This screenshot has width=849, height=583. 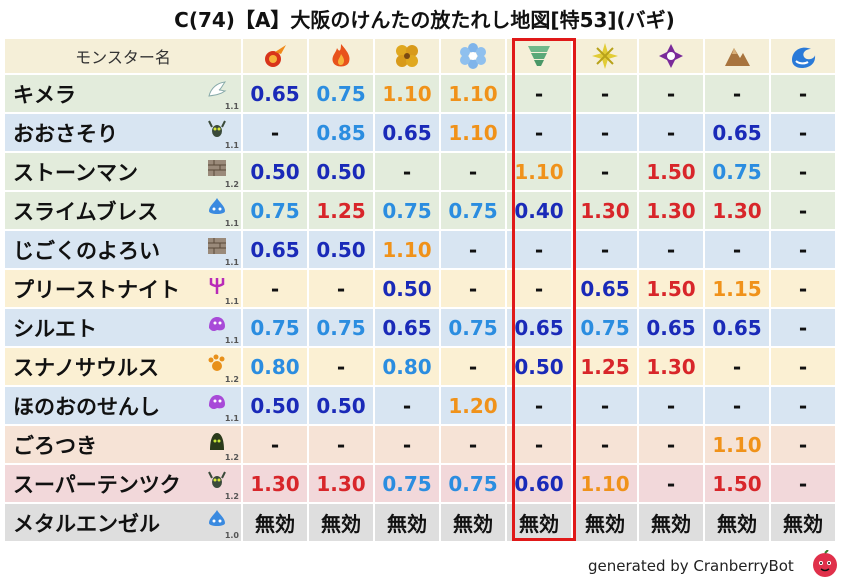 I want to click on light-icon, so click(x=605, y=56).